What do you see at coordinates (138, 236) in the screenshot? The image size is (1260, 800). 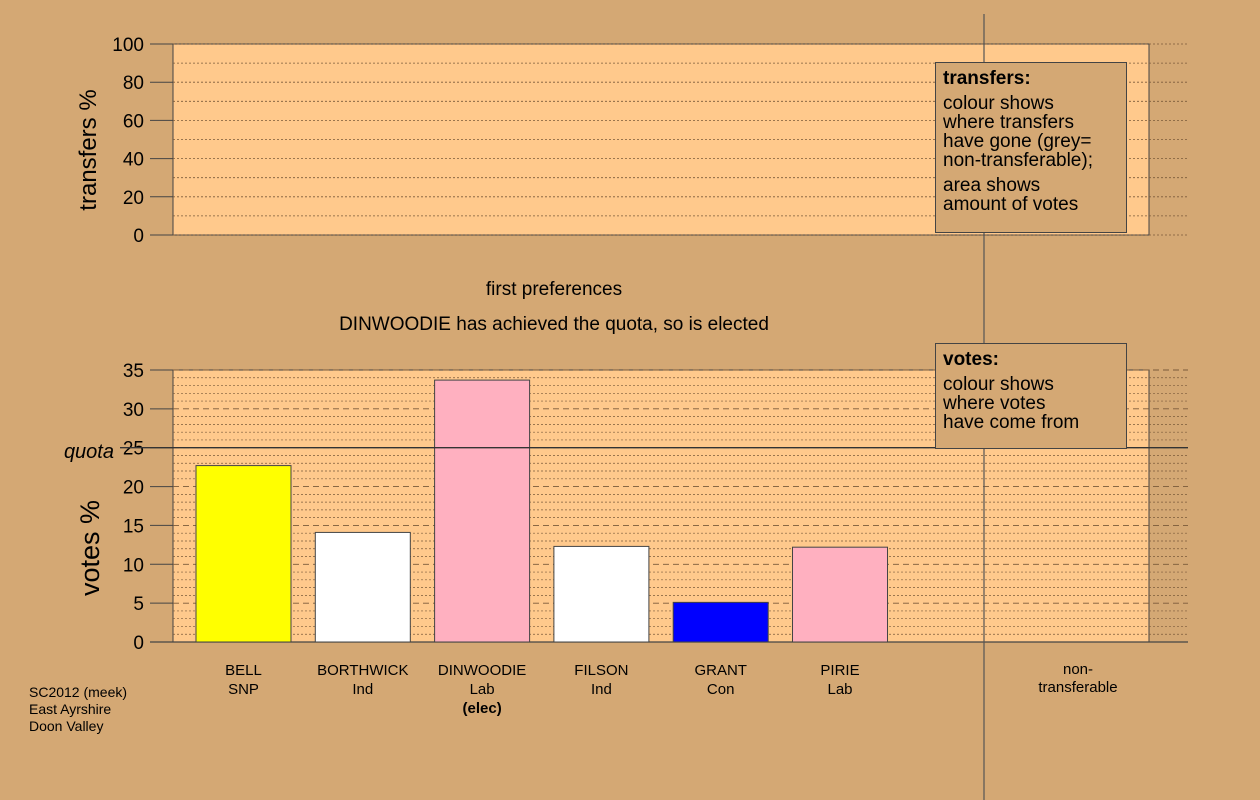 I see `transfers-y-tick-label: 0` at bounding box center [138, 236].